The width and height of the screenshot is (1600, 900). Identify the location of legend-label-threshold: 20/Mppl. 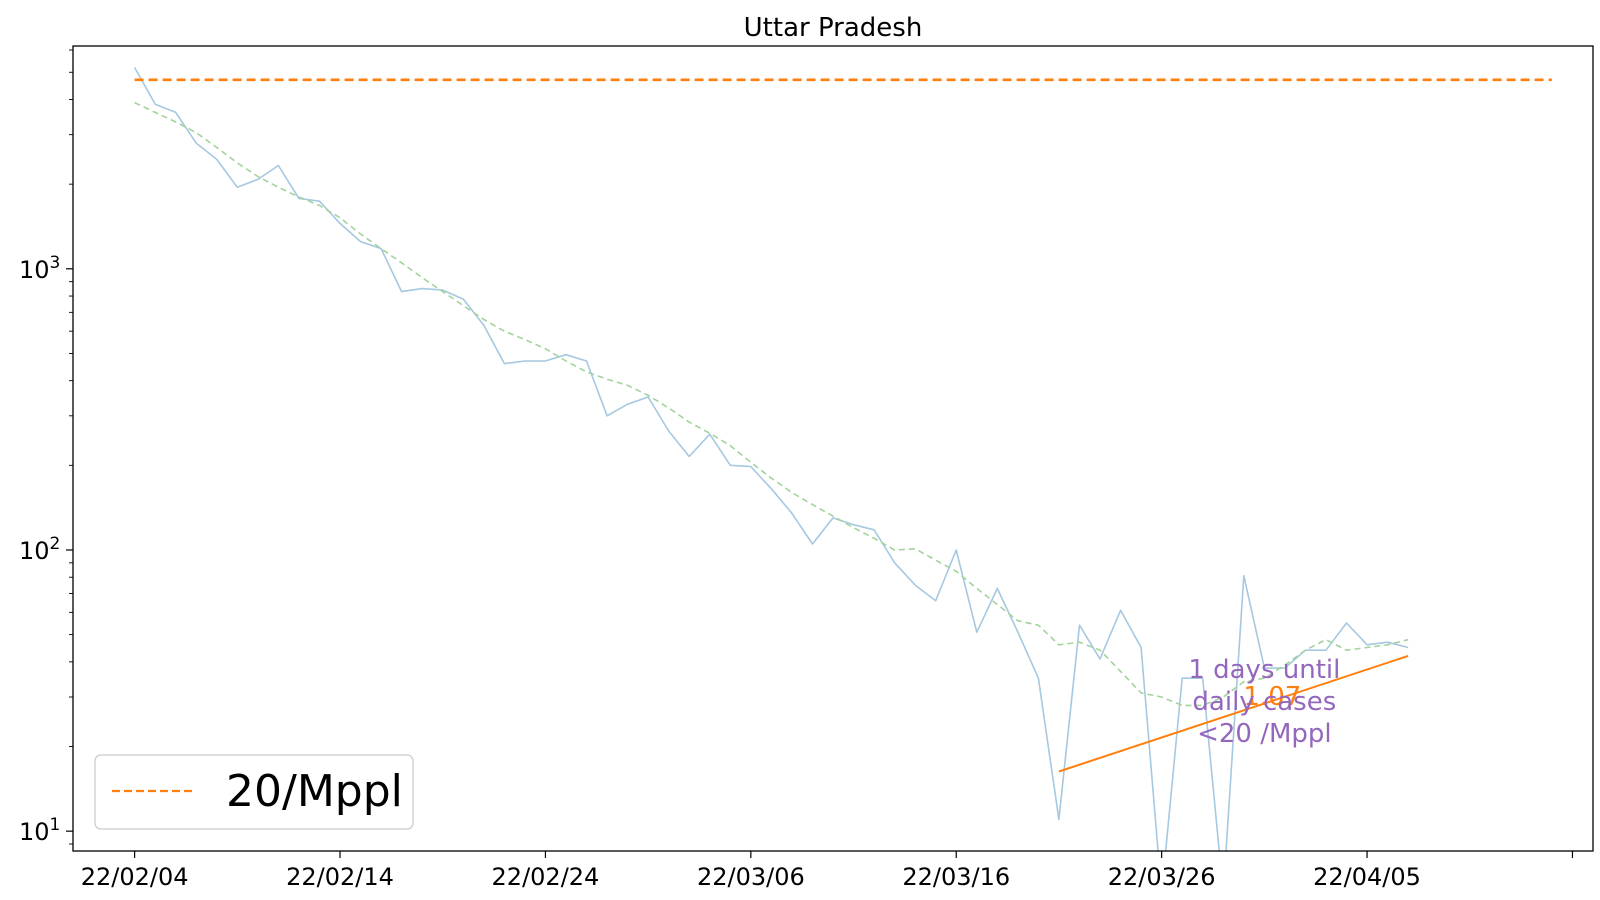
(314, 791).